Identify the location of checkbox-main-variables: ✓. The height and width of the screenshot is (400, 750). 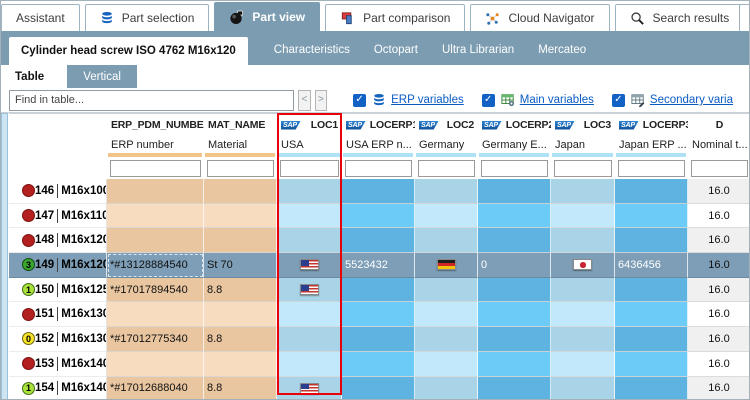
(488, 100).